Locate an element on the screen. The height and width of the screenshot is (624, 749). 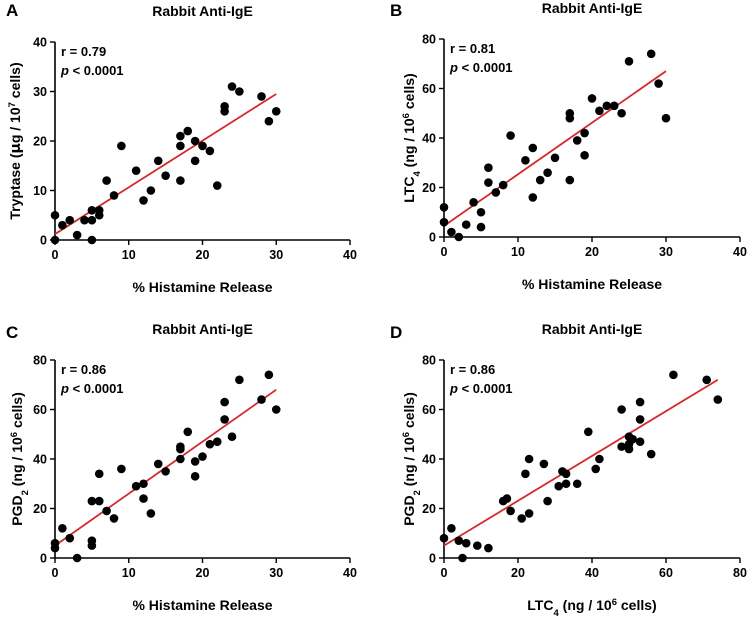
panel-letter: A is located at coordinates (12, 10).